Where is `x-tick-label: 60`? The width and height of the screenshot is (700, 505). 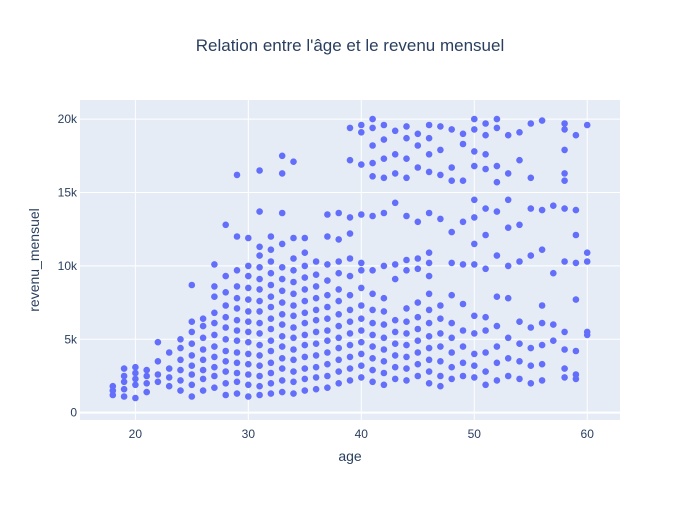 x-tick-label: 60 is located at coordinates (588, 434).